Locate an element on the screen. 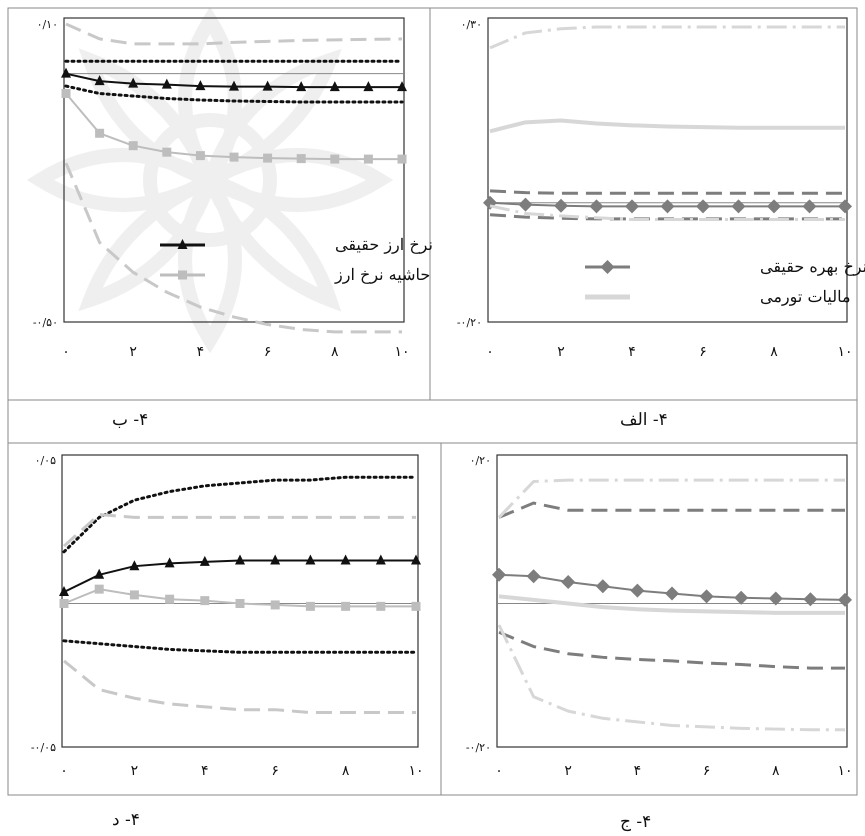 The image size is (865, 836). plot-area is located at coordinates (234, 170).